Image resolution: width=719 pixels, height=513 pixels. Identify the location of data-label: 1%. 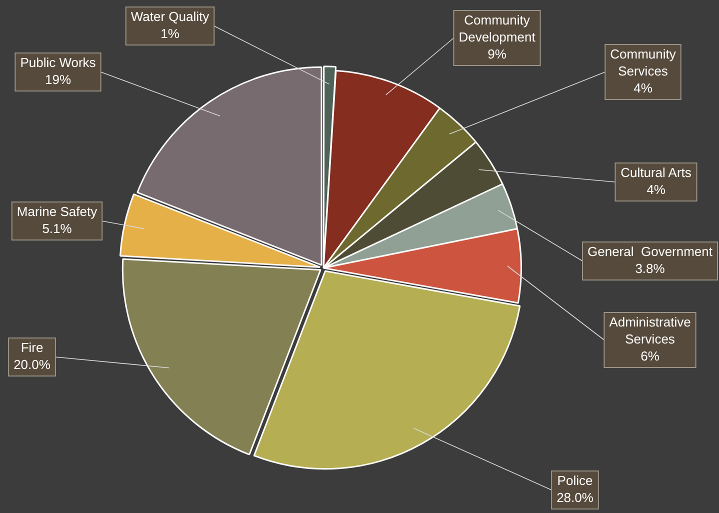
(170, 34).